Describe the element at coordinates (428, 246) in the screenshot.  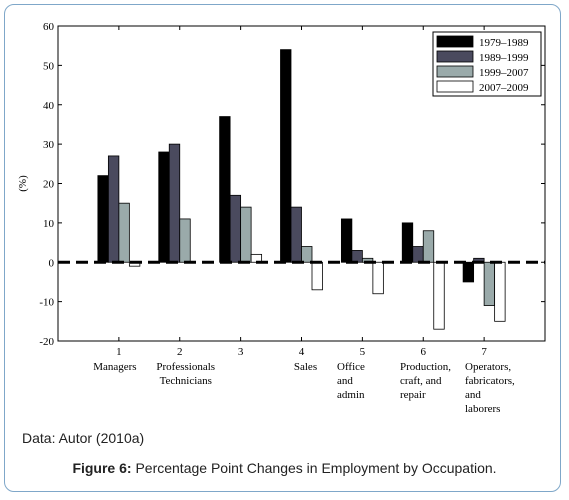
I see `bar-series3-cat6` at that location.